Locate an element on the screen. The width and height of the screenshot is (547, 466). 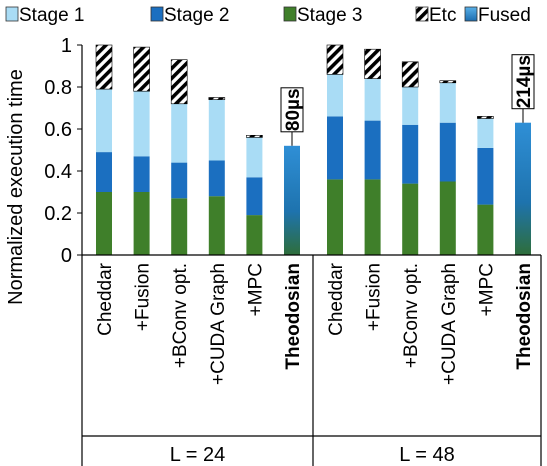
y-tick-label: 0 is located at coordinates (66, 256).